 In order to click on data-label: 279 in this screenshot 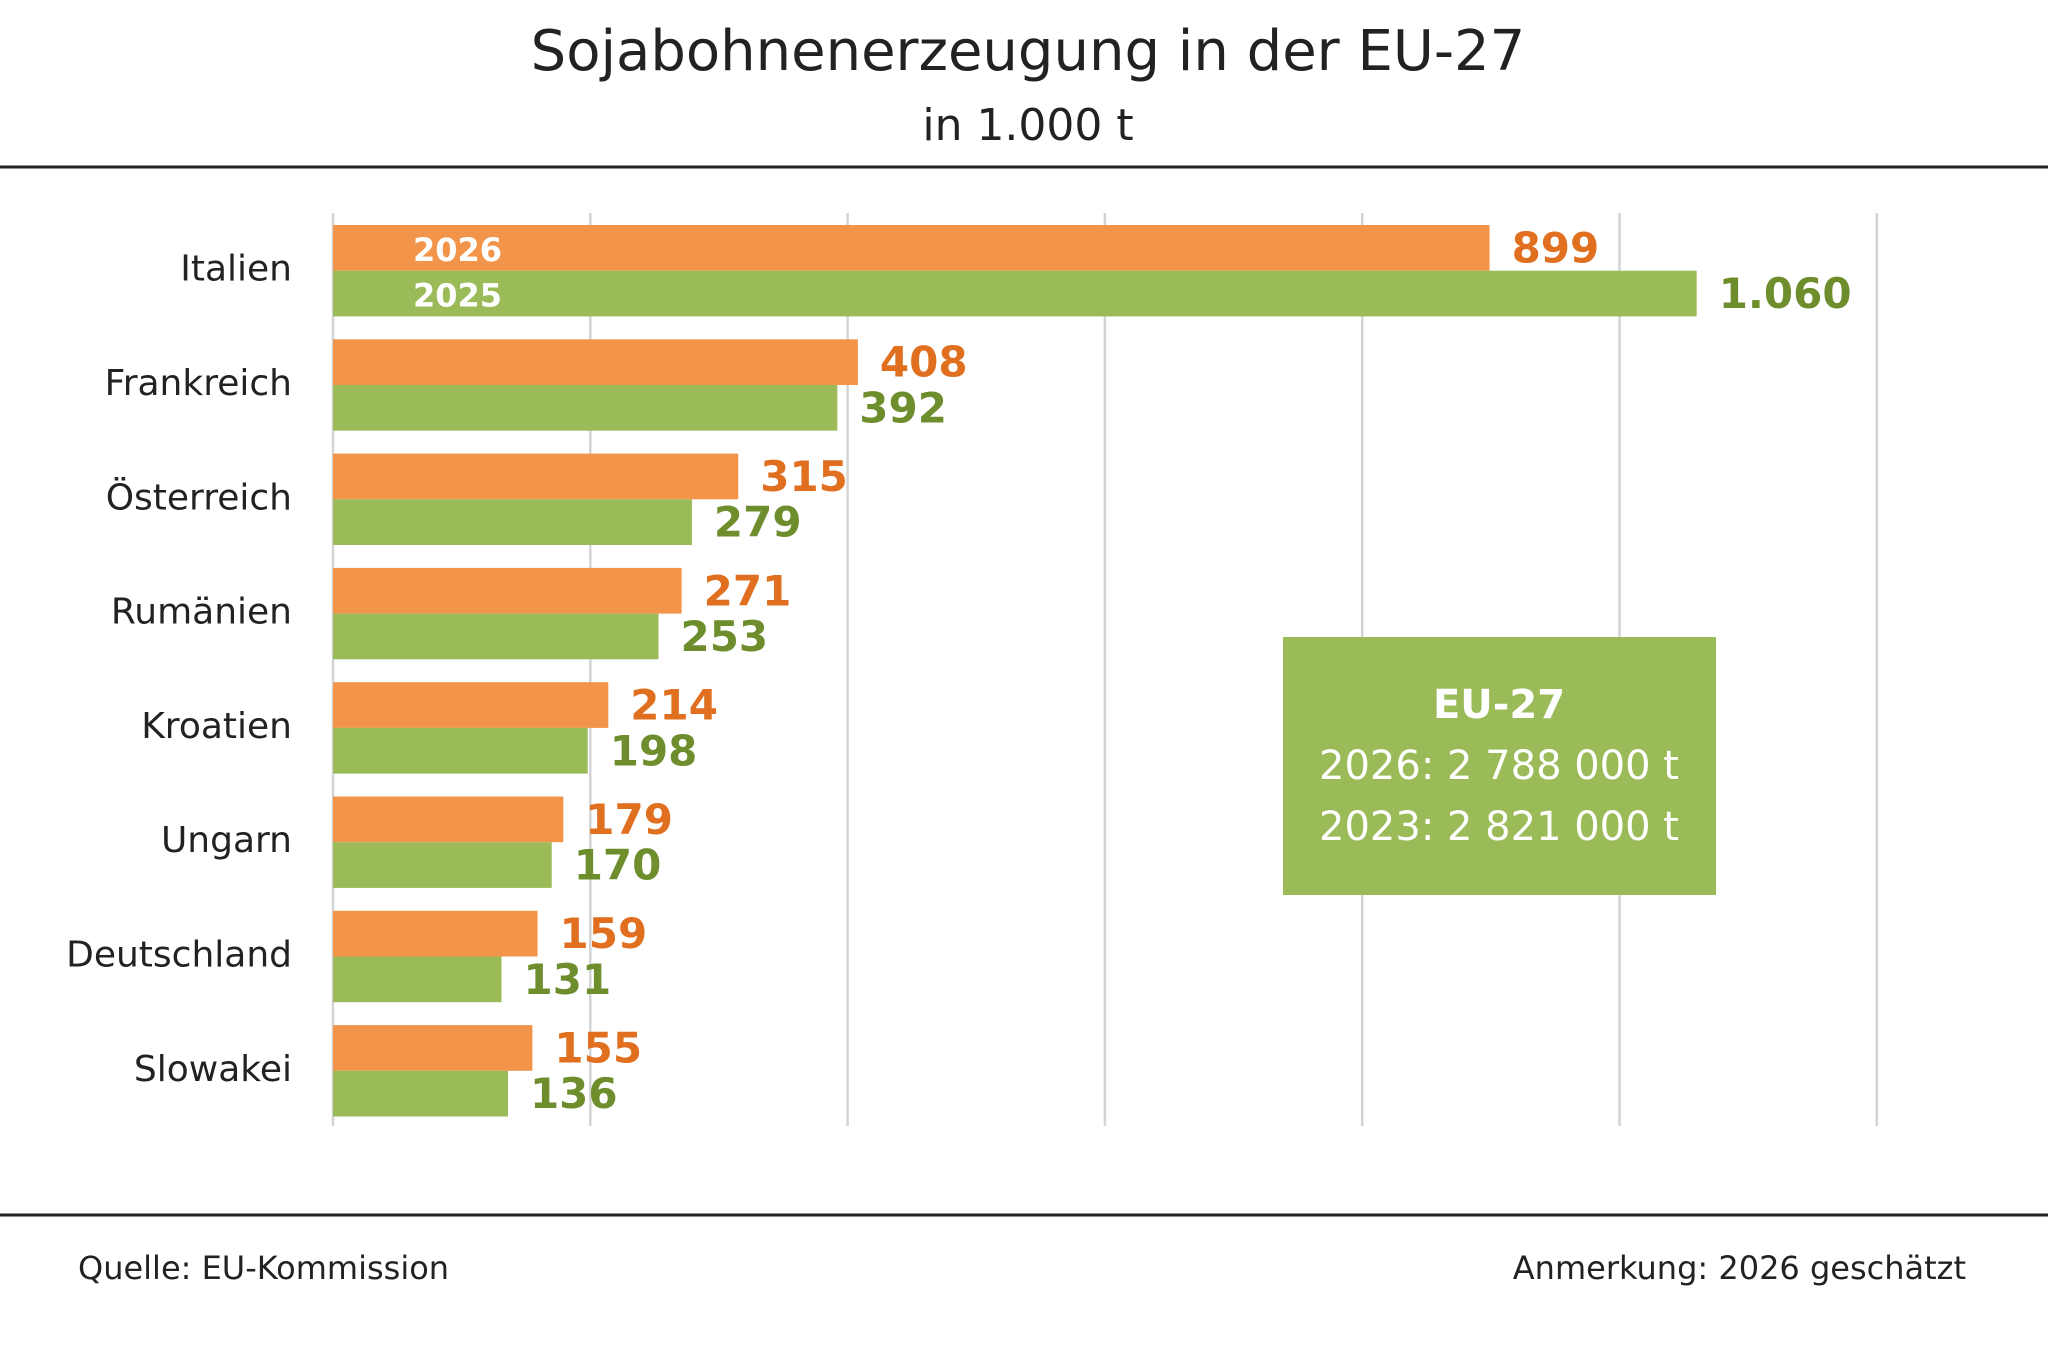, I will do `click(758, 522)`.